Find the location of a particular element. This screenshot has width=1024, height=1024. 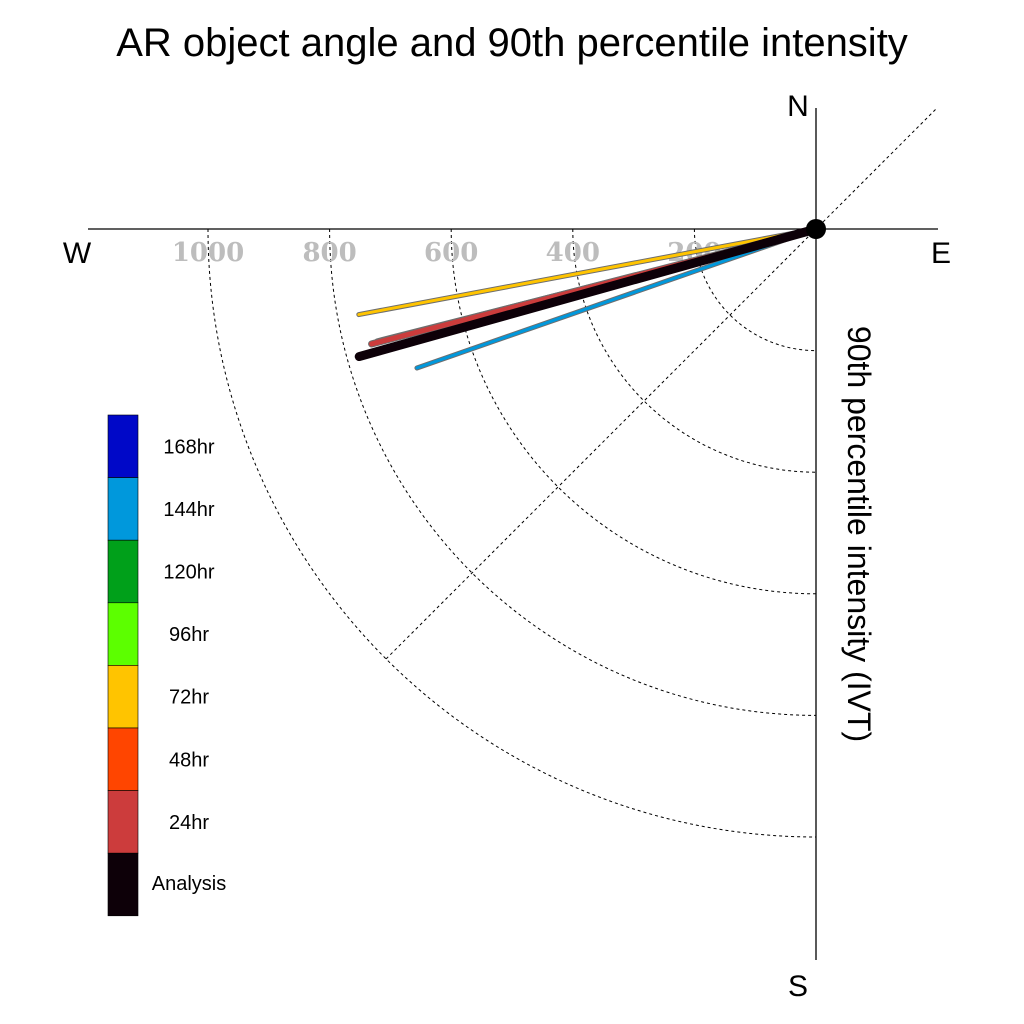

y-axis-label: 90th percentile intensity (IVT) is located at coordinates (859, 534).